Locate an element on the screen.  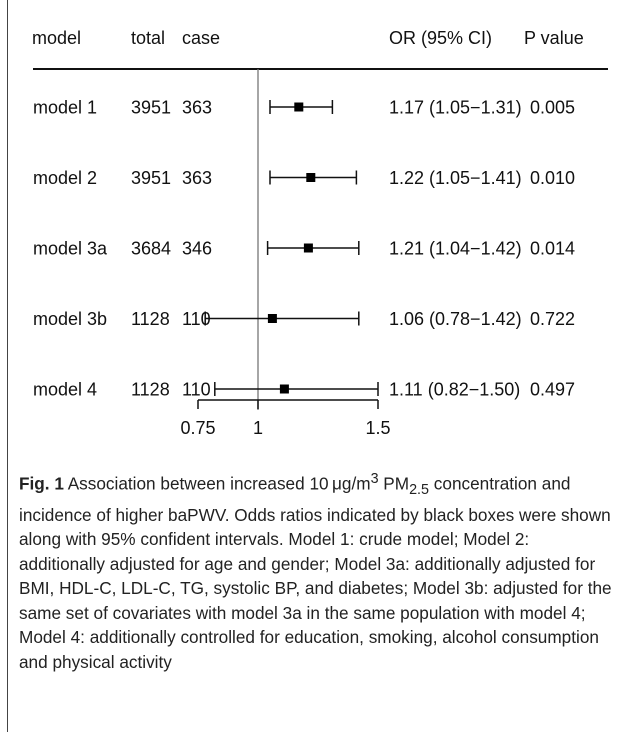
caption-part-2: PM is located at coordinates (394, 483).